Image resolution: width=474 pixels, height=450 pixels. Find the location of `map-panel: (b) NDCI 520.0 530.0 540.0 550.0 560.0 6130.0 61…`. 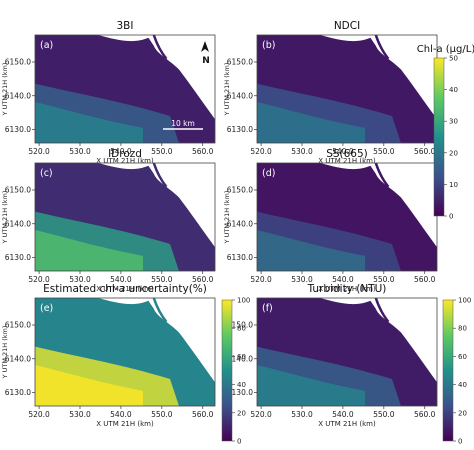

map-panel: (b) NDCI 520.0 530.0 540.0 550.0 560.0 6130.0 61… is located at coordinates (330, 92).